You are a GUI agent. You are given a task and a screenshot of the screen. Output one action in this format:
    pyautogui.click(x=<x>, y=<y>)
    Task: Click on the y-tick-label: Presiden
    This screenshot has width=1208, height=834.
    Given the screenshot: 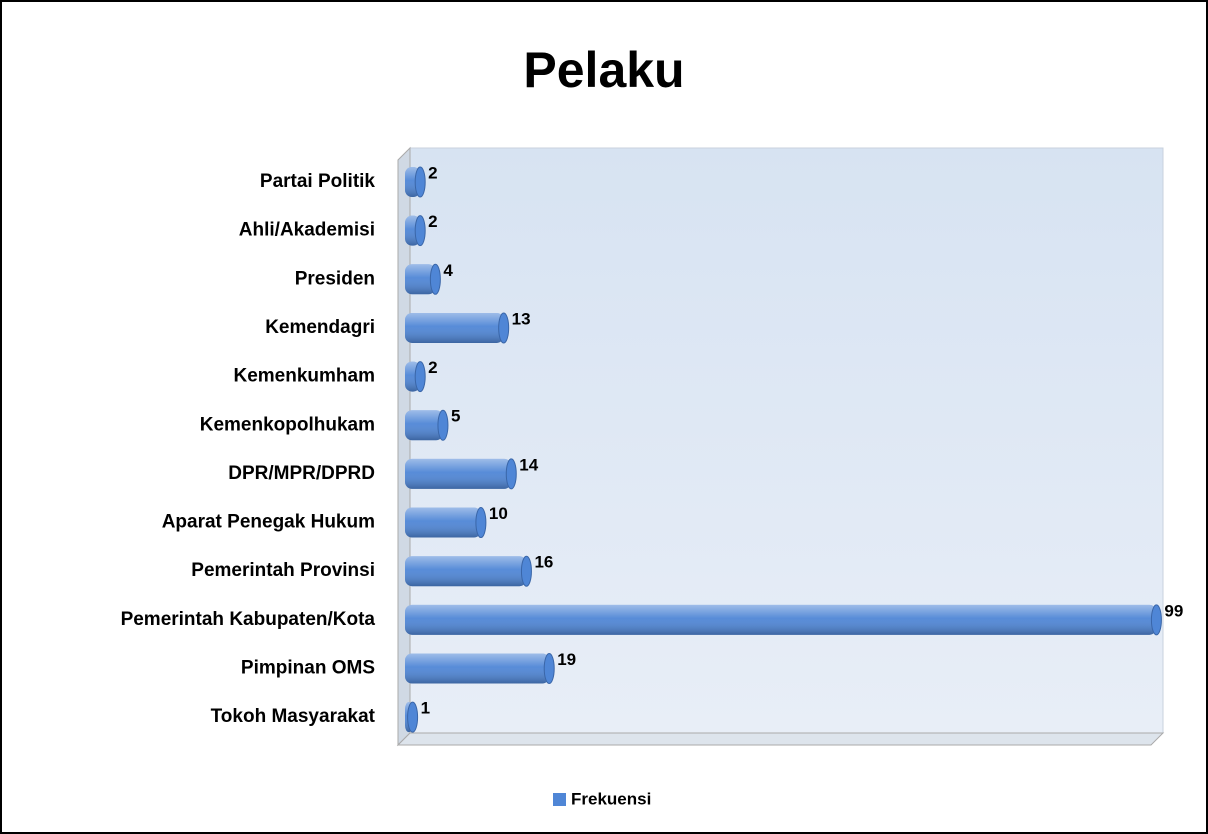 What is the action you would take?
    pyautogui.click(x=335, y=278)
    